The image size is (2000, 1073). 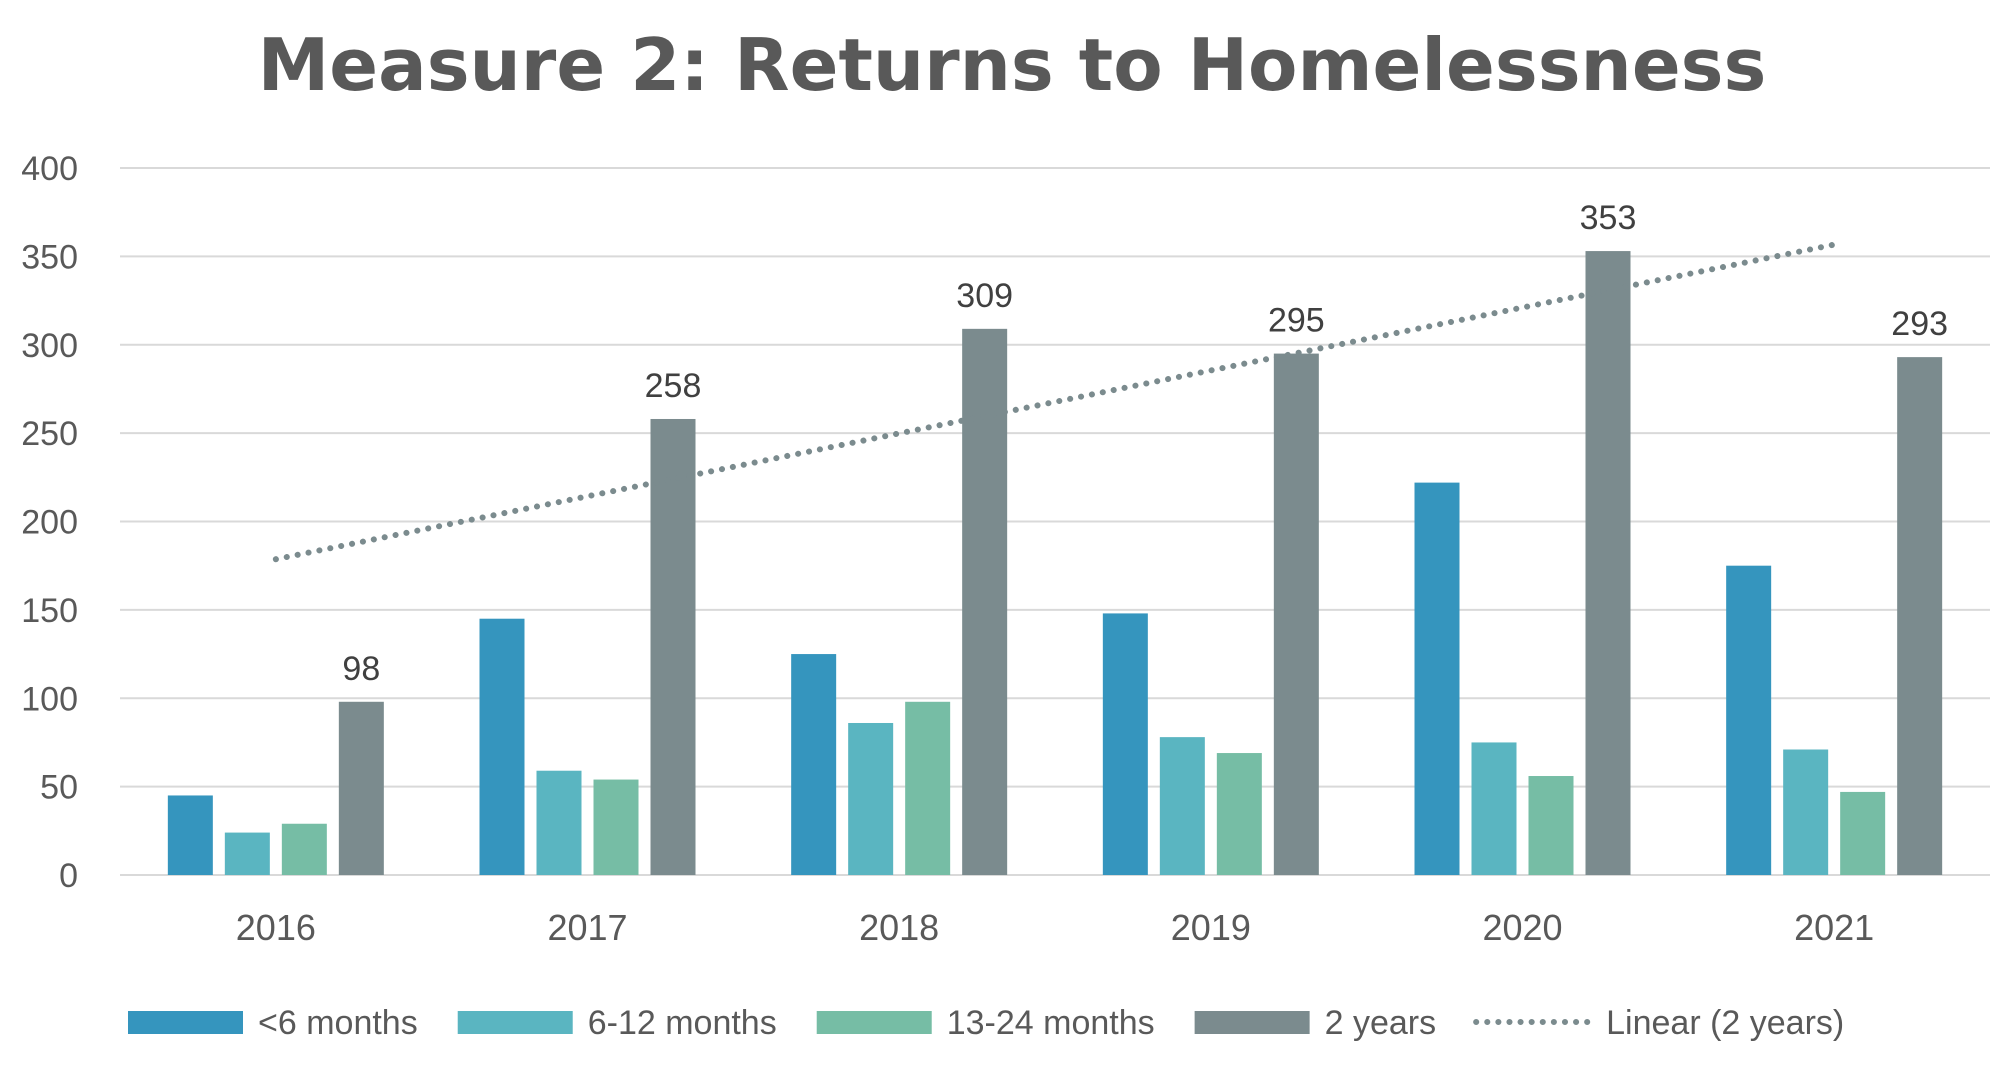 I want to click on legend-label: <6 months, so click(x=338, y=1023).